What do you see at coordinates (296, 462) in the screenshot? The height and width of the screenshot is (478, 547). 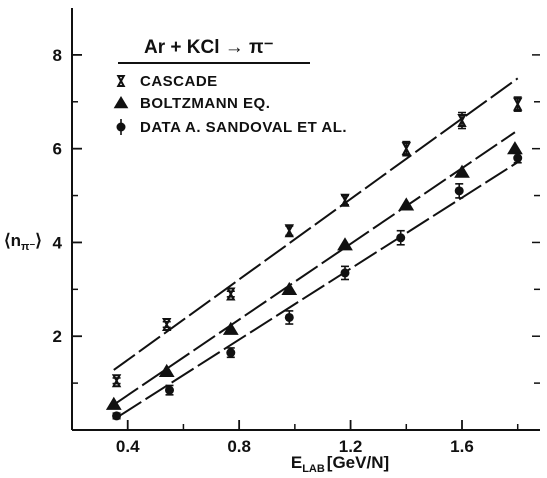 I see `x-axis-label-main: E` at bounding box center [296, 462].